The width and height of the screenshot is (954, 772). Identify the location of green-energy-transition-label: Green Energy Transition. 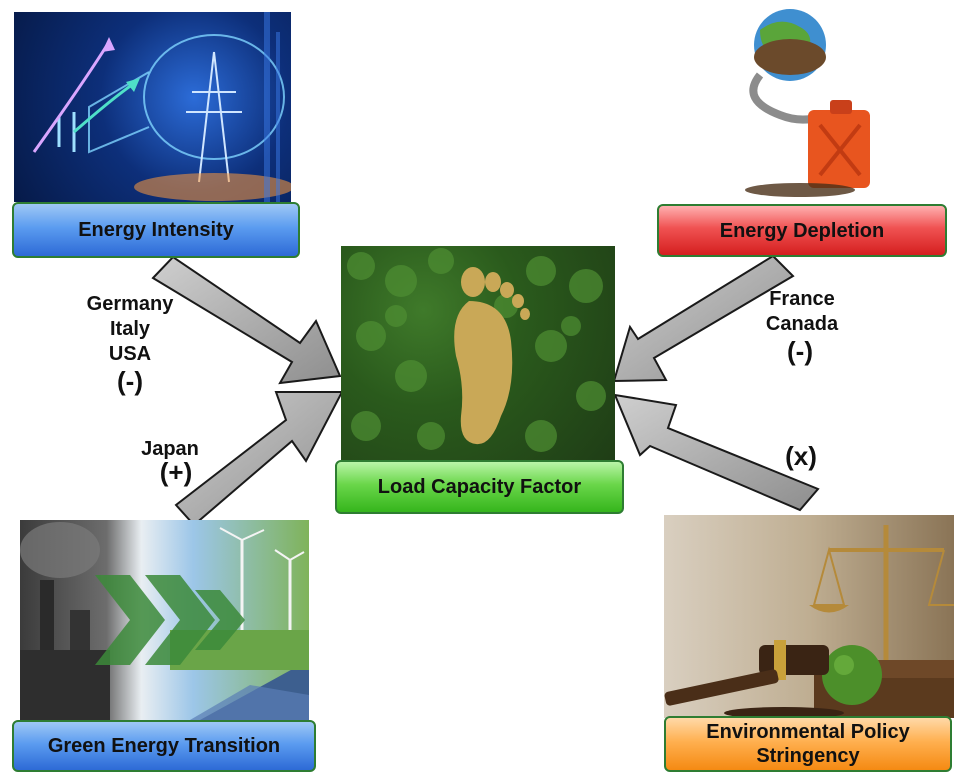
(164, 746).